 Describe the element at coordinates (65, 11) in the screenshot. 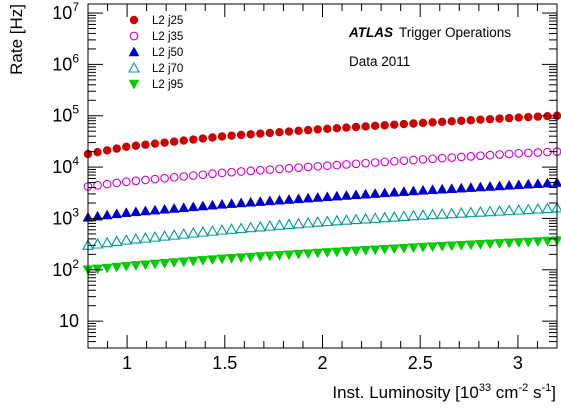

I see `y-tick-label: 10⁷` at that location.